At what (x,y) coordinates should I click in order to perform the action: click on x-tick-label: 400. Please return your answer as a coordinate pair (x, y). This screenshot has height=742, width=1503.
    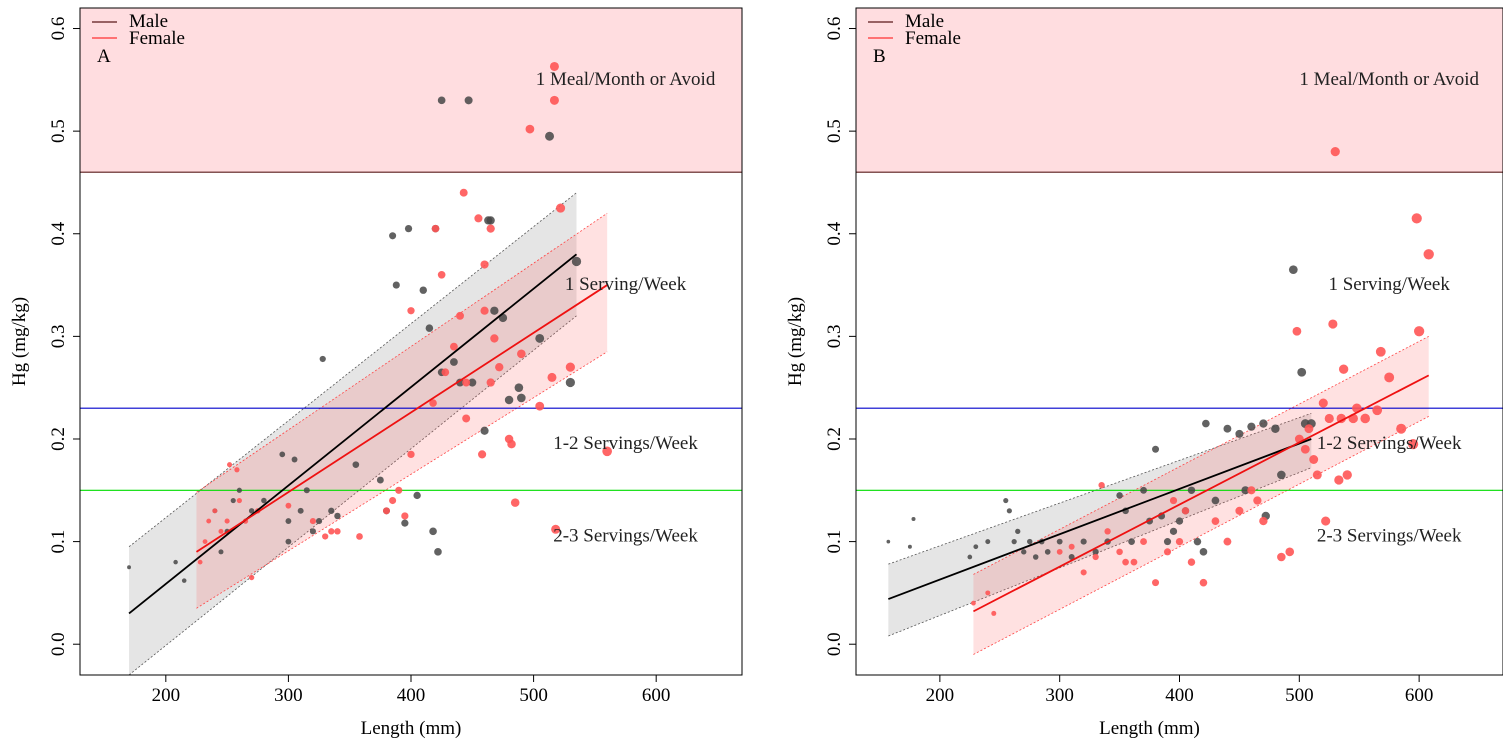
    Looking at the image, I should click on (411, 695).